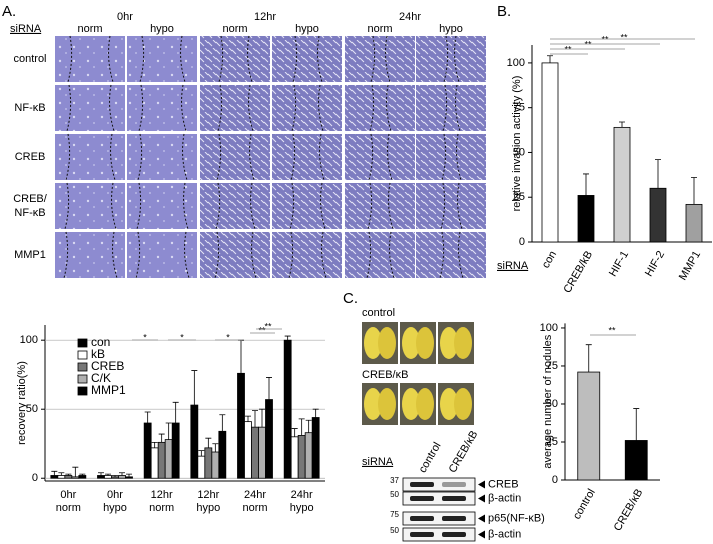 This screenshot has width=713, height=544. Describe the element at coordinates (378, 462) in the screenshot. I see `sirna-label: siRNA` at that location.